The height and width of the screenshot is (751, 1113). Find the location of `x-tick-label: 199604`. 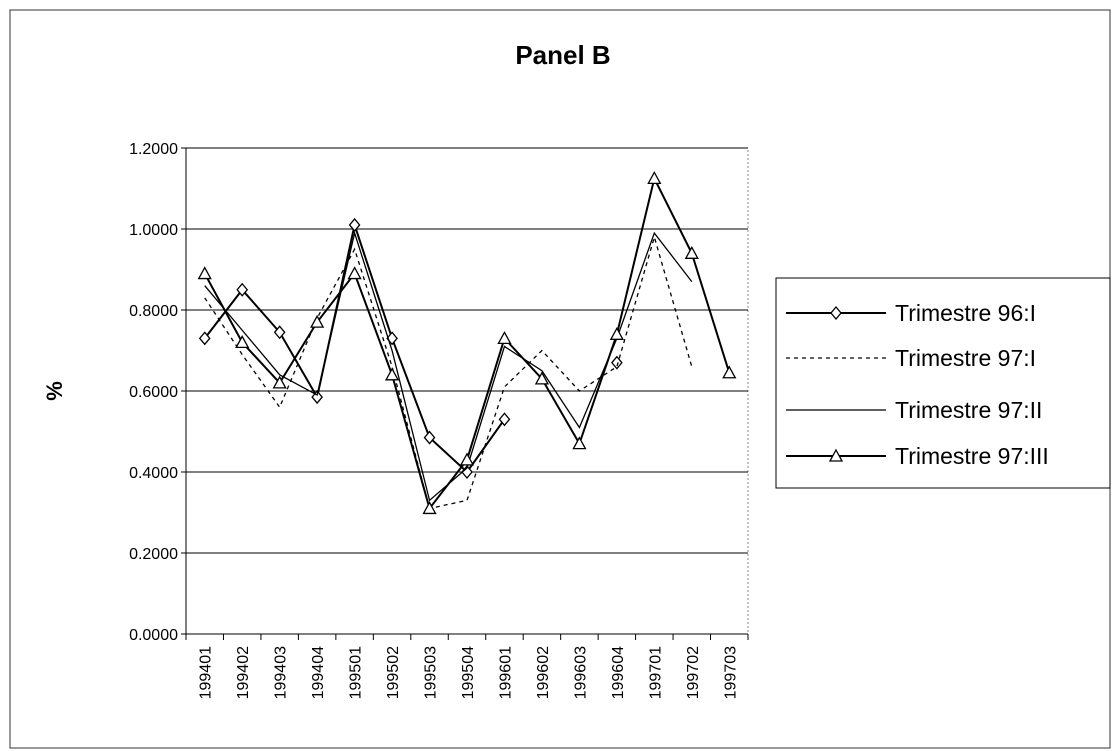

x-tick-label: 199604 is located at coordinates (618, 672).